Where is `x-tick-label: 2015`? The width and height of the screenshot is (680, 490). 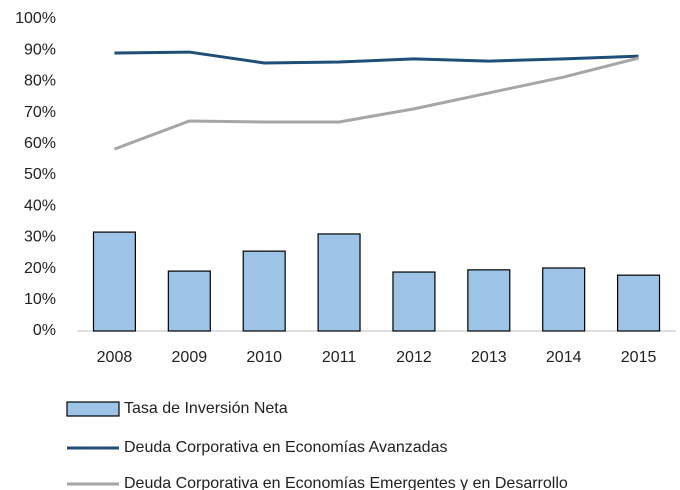
x-tick-label: 2015 is located at coordinates (639, 357).